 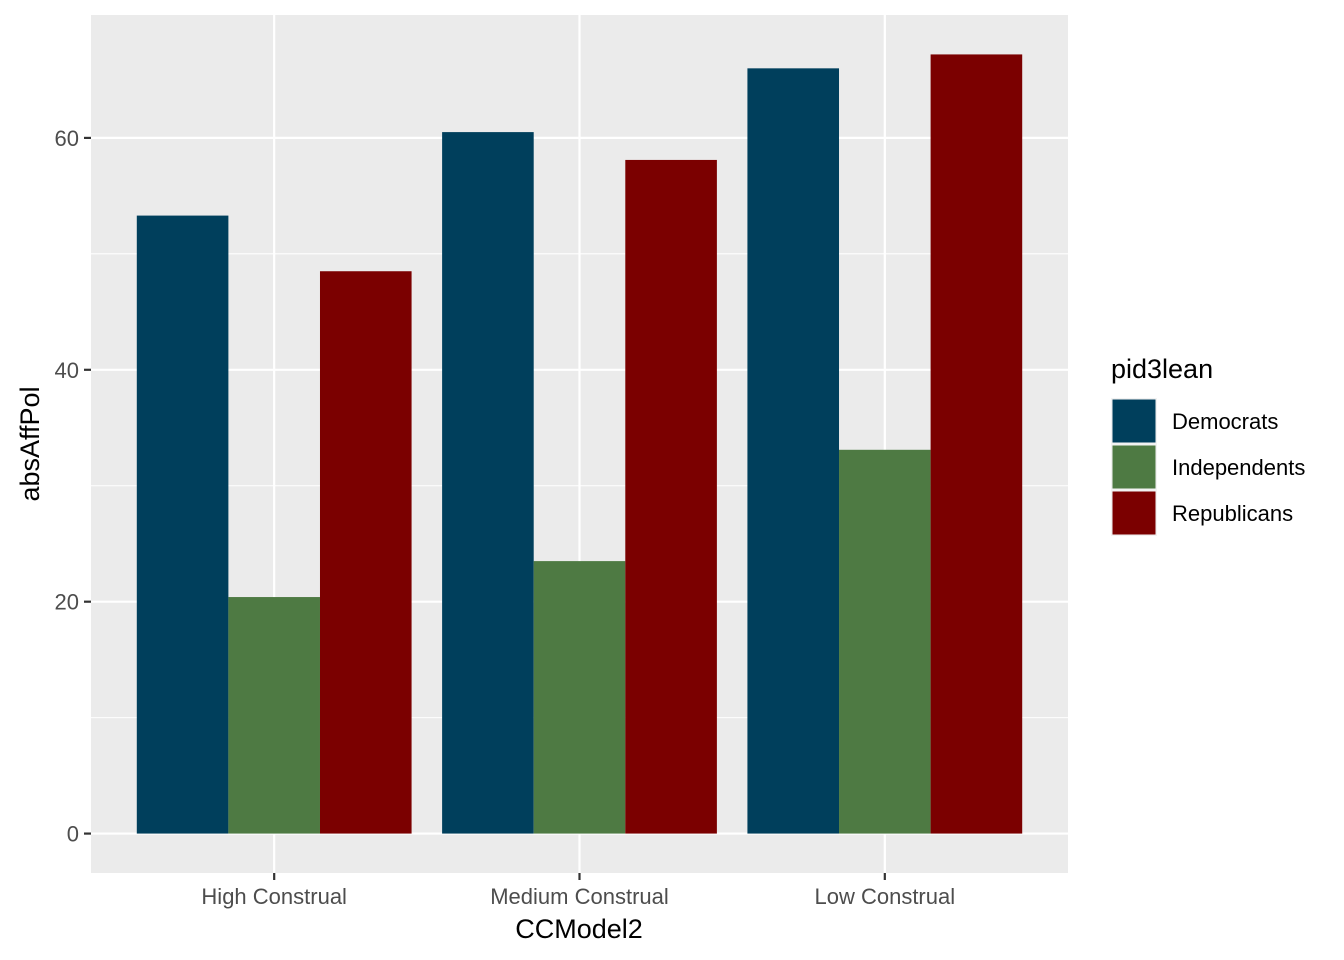 What do you see at coordinates (67, 370) in the screenshot?
I see `y-tick-label: 40` at bounding box center [67, 370].